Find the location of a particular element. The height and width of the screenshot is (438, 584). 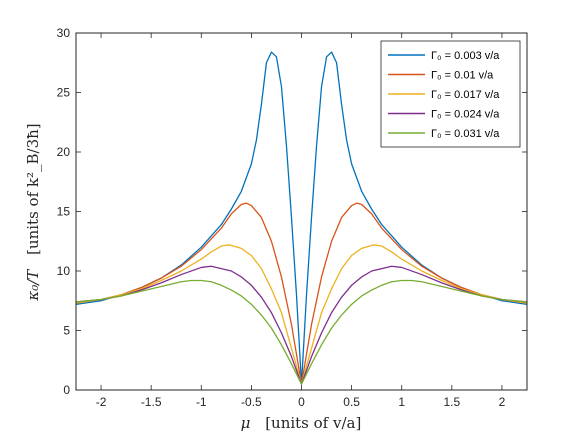

legend-label-0: Γ₀ = 0.003 v/a is located at coordinates (465, 56).